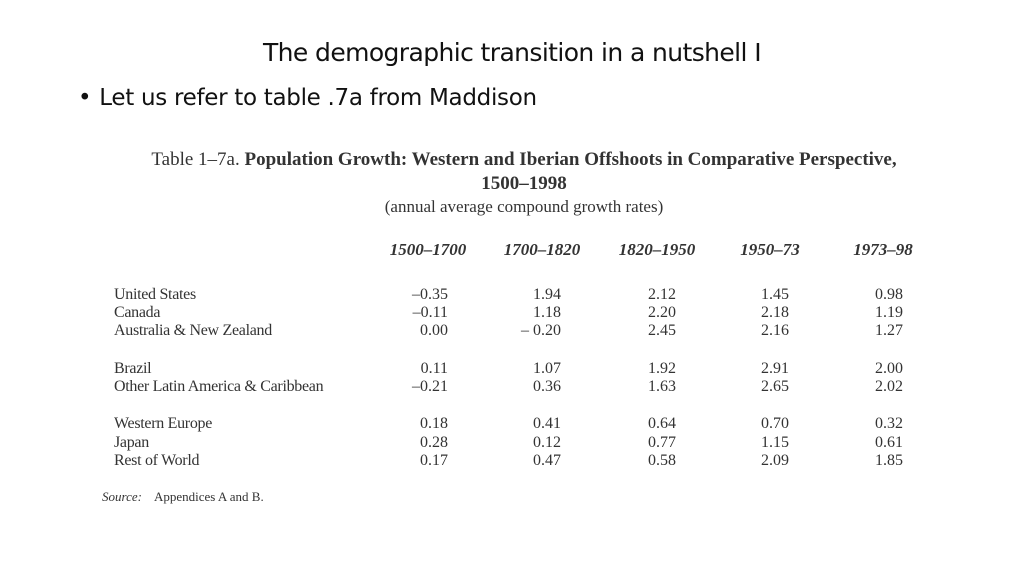  What do you see at coordinates (547, 386) in the screenshot?
I see `table-cell: 0.36` at bounding box center [547, 386].